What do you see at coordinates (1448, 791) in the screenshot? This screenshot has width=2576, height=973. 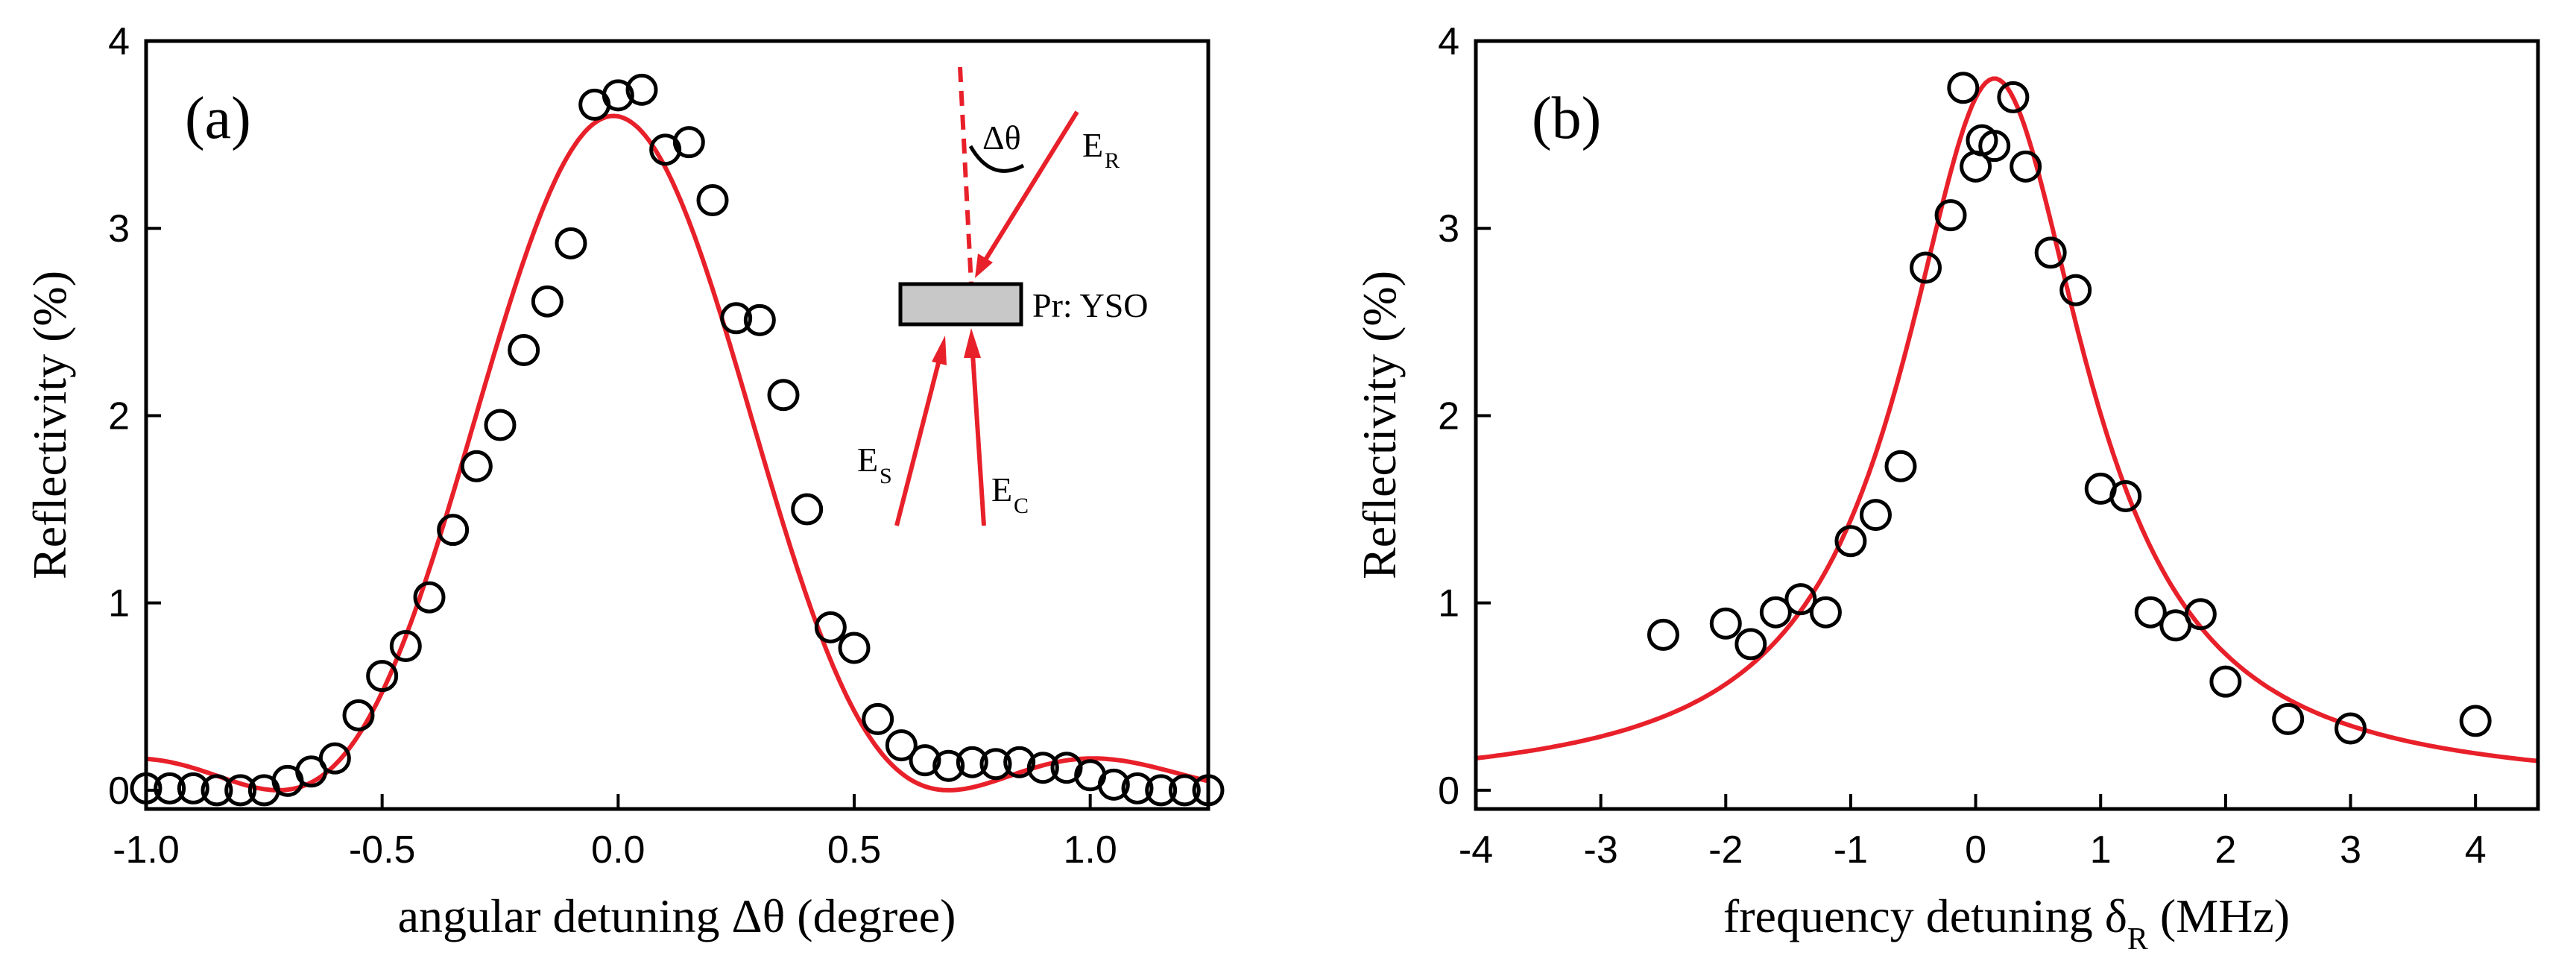 I see `panel-b-y-tick-label: 0` at bounding box center [1448, 791].